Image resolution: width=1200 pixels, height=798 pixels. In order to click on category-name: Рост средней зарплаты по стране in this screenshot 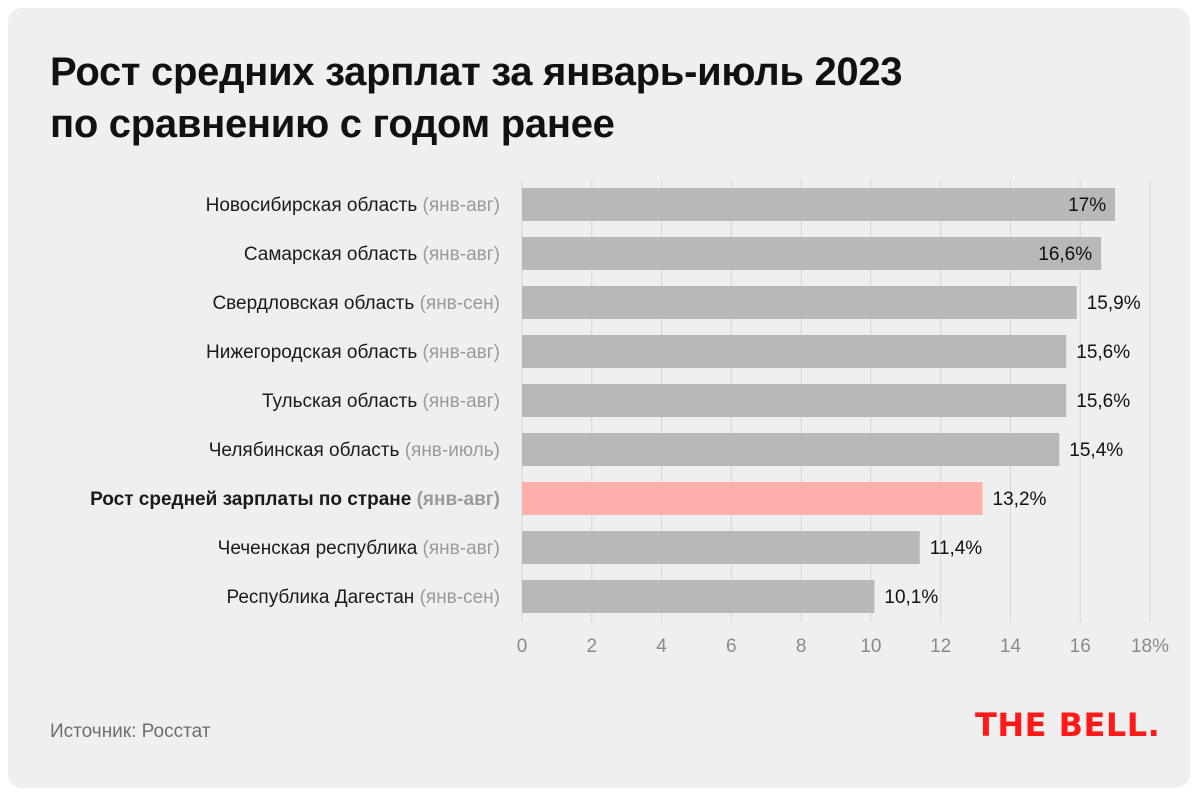, I will do `click(253, 499)`.